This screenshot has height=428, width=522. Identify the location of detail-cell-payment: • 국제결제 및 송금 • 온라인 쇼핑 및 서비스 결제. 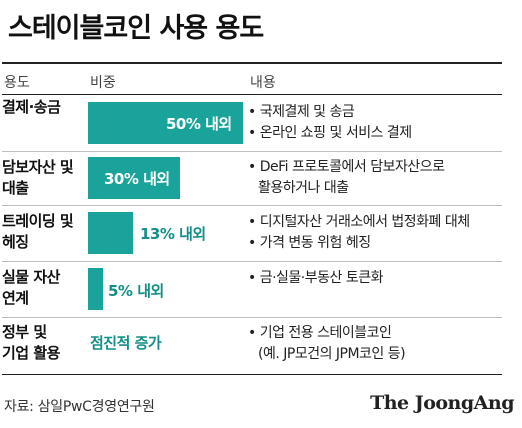
(330, 123).